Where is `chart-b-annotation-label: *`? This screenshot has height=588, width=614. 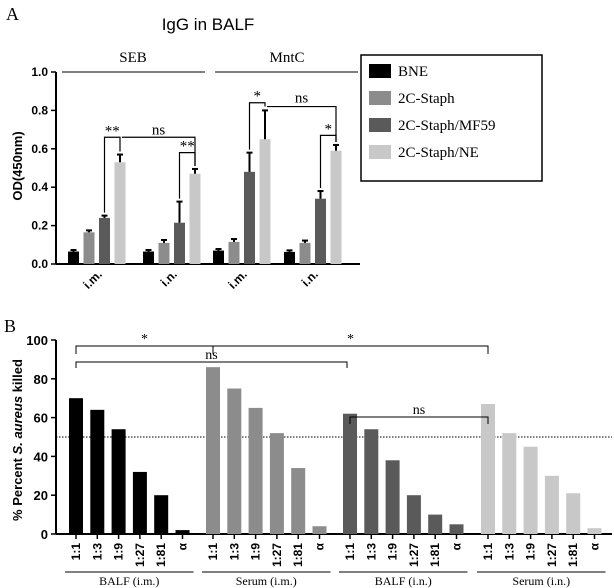
chart-b-annotation-label: * is located at coordinates (350, 339).